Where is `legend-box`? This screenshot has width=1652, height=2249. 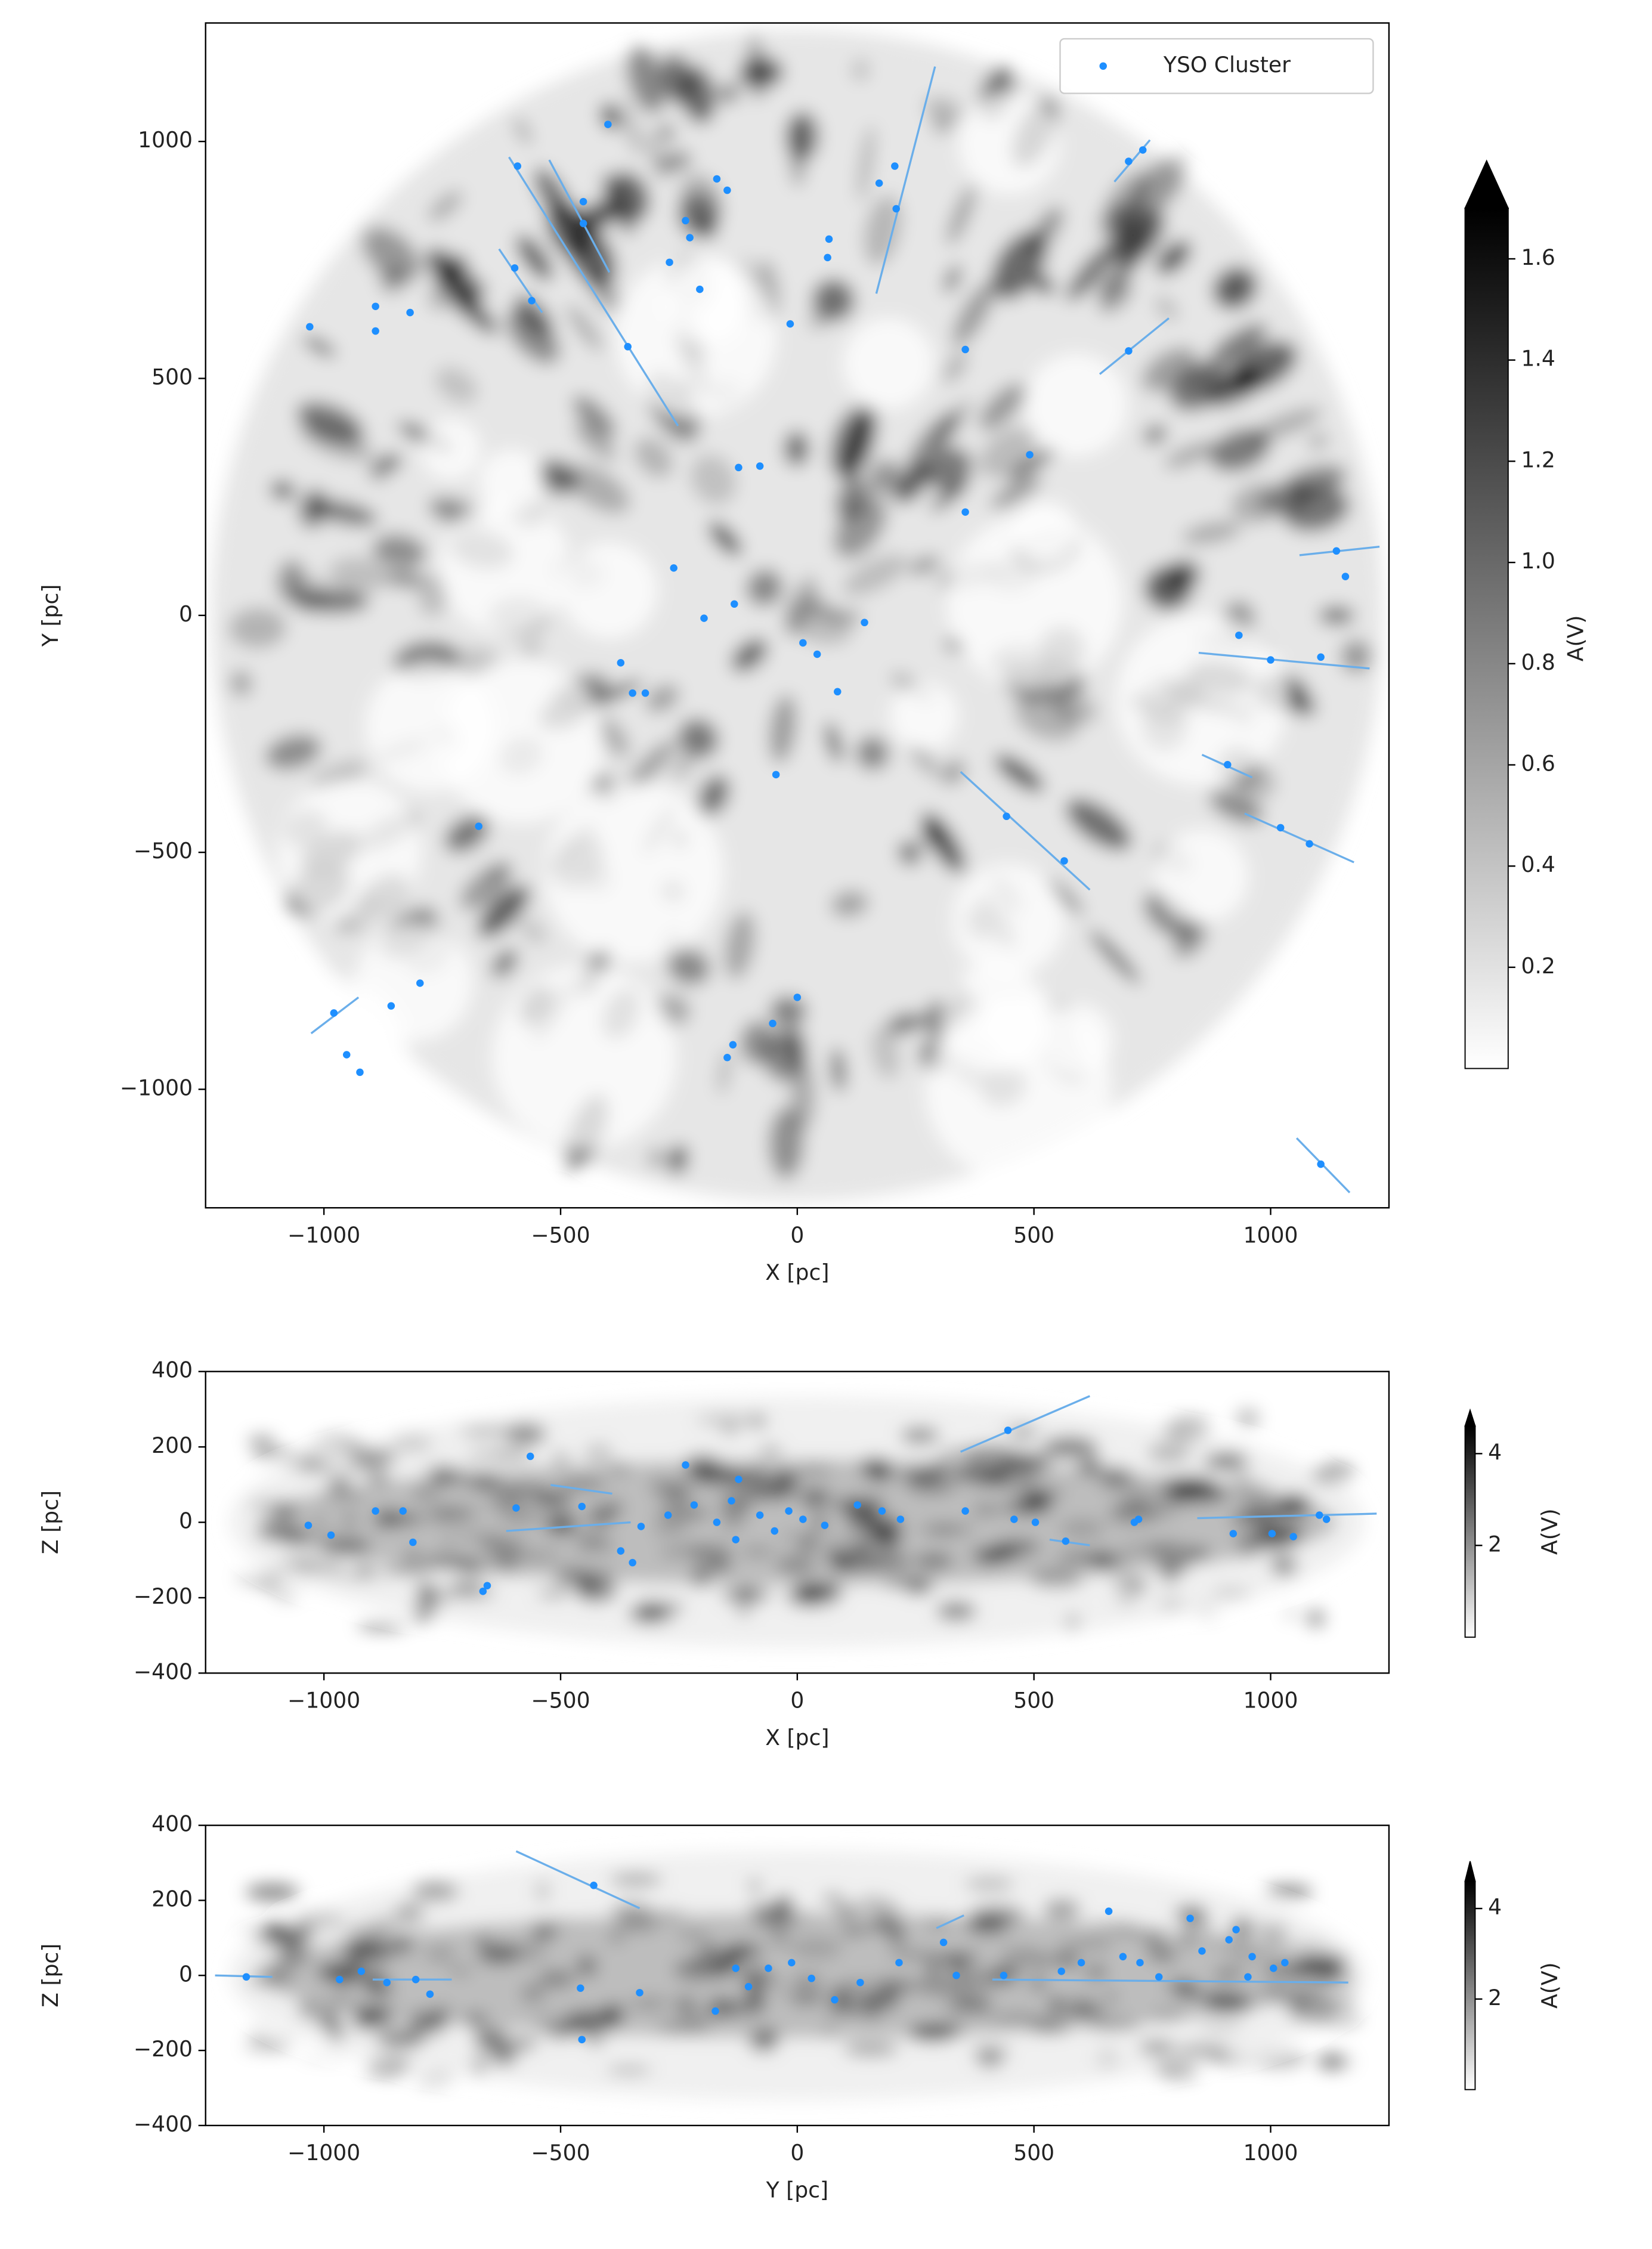
legend-box is located at coordinates (1217, 66).